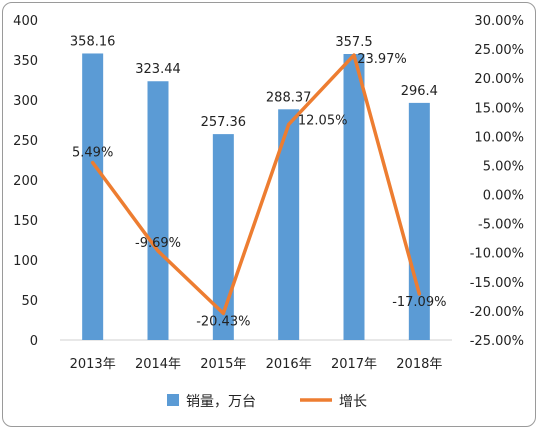  Describe the element at coordinates (221, 402) in the screenshot. I see `legend-bar-label: 销量，万台` at that location.